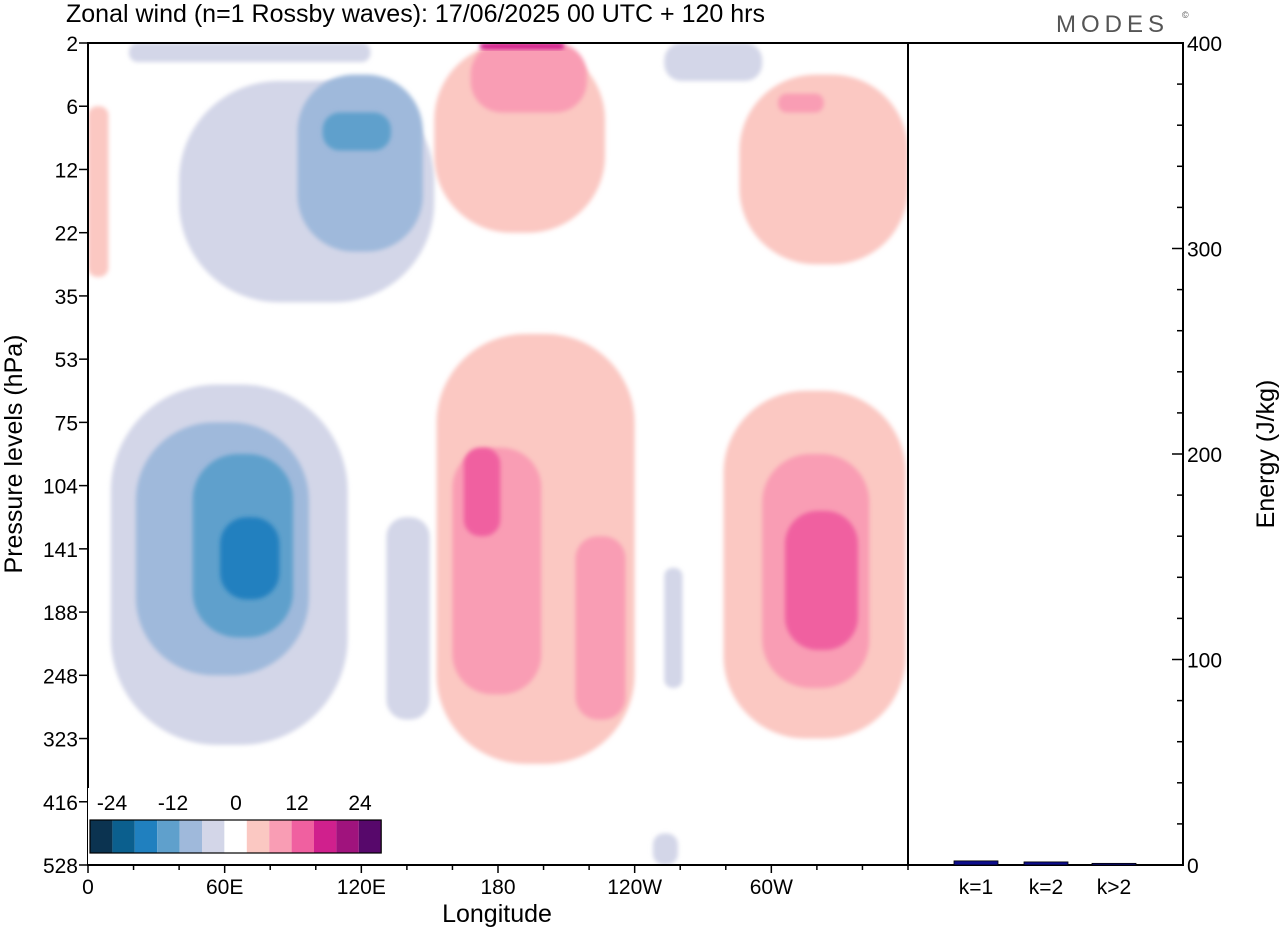  Describe the element at coordinates (72, 107) in the screenshot. I see `y-tick-label: 6` at that location.